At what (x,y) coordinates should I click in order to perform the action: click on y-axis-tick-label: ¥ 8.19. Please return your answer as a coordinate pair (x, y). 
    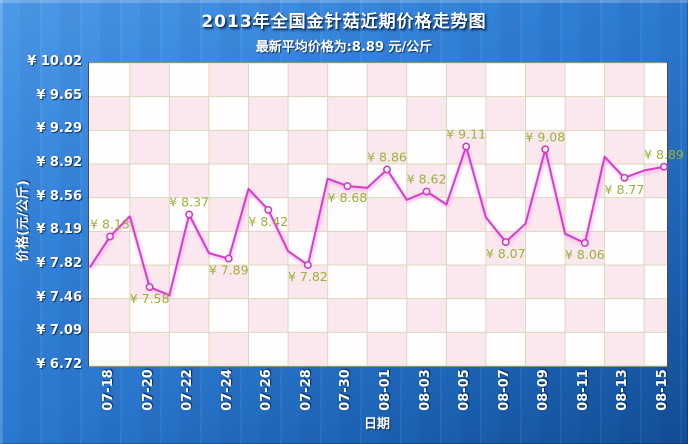
    Looking at the image, I should click on (59, 230).